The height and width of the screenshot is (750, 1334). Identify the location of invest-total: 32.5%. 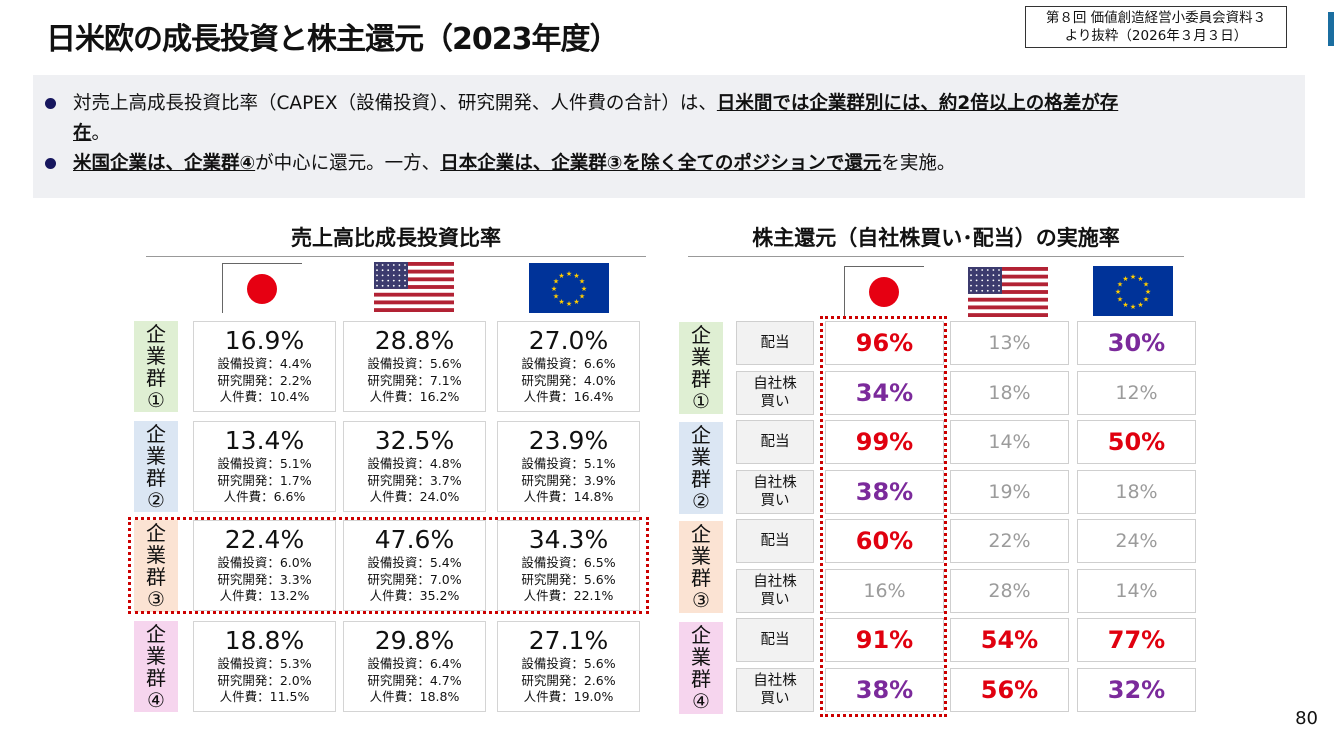
(414, 440).